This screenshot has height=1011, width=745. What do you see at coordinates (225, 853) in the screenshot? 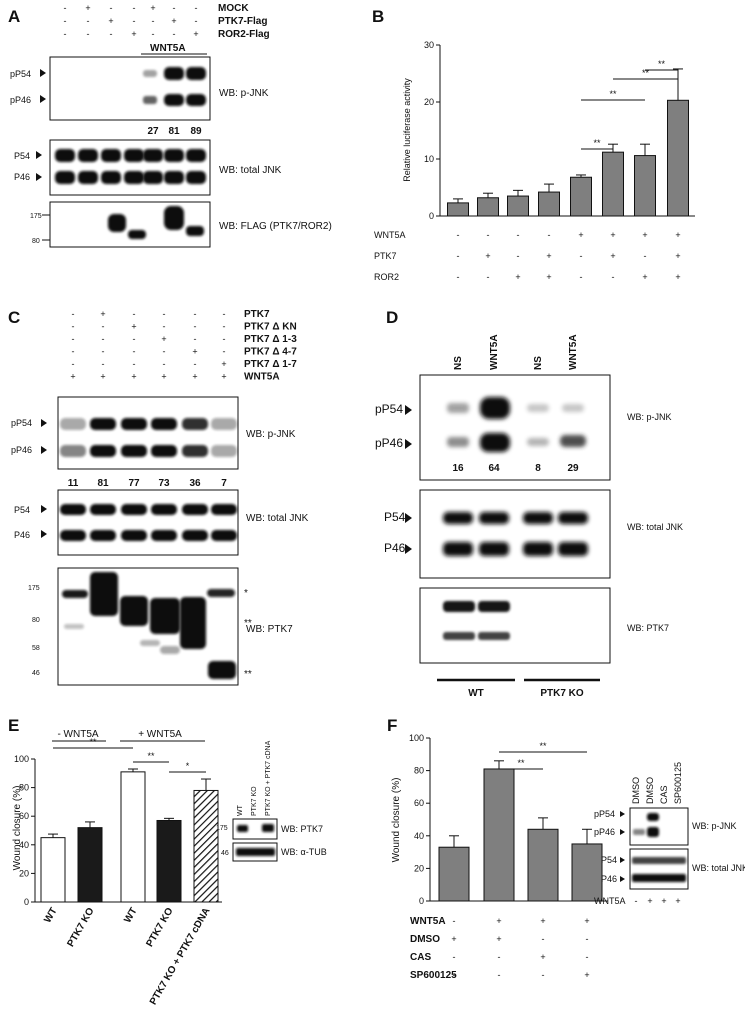
I see `panel-e-inset-marker-46: 46` at bounding box center [225, 853].